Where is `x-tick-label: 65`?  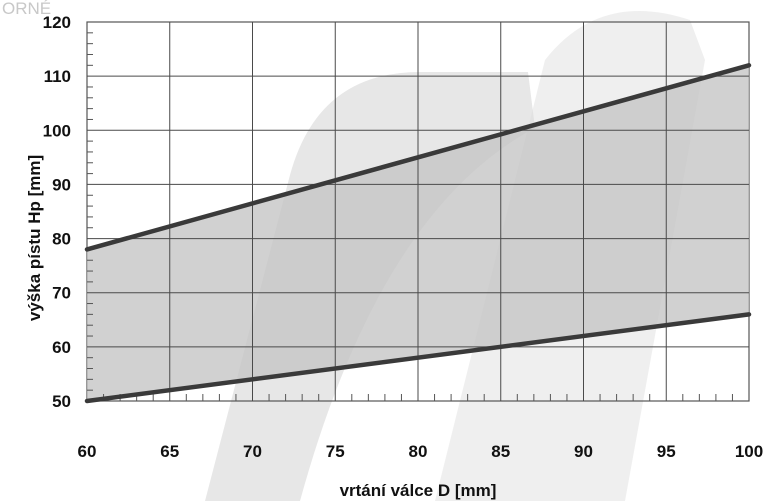
x-tick-label: 65 is located at coordinates (169, 451).